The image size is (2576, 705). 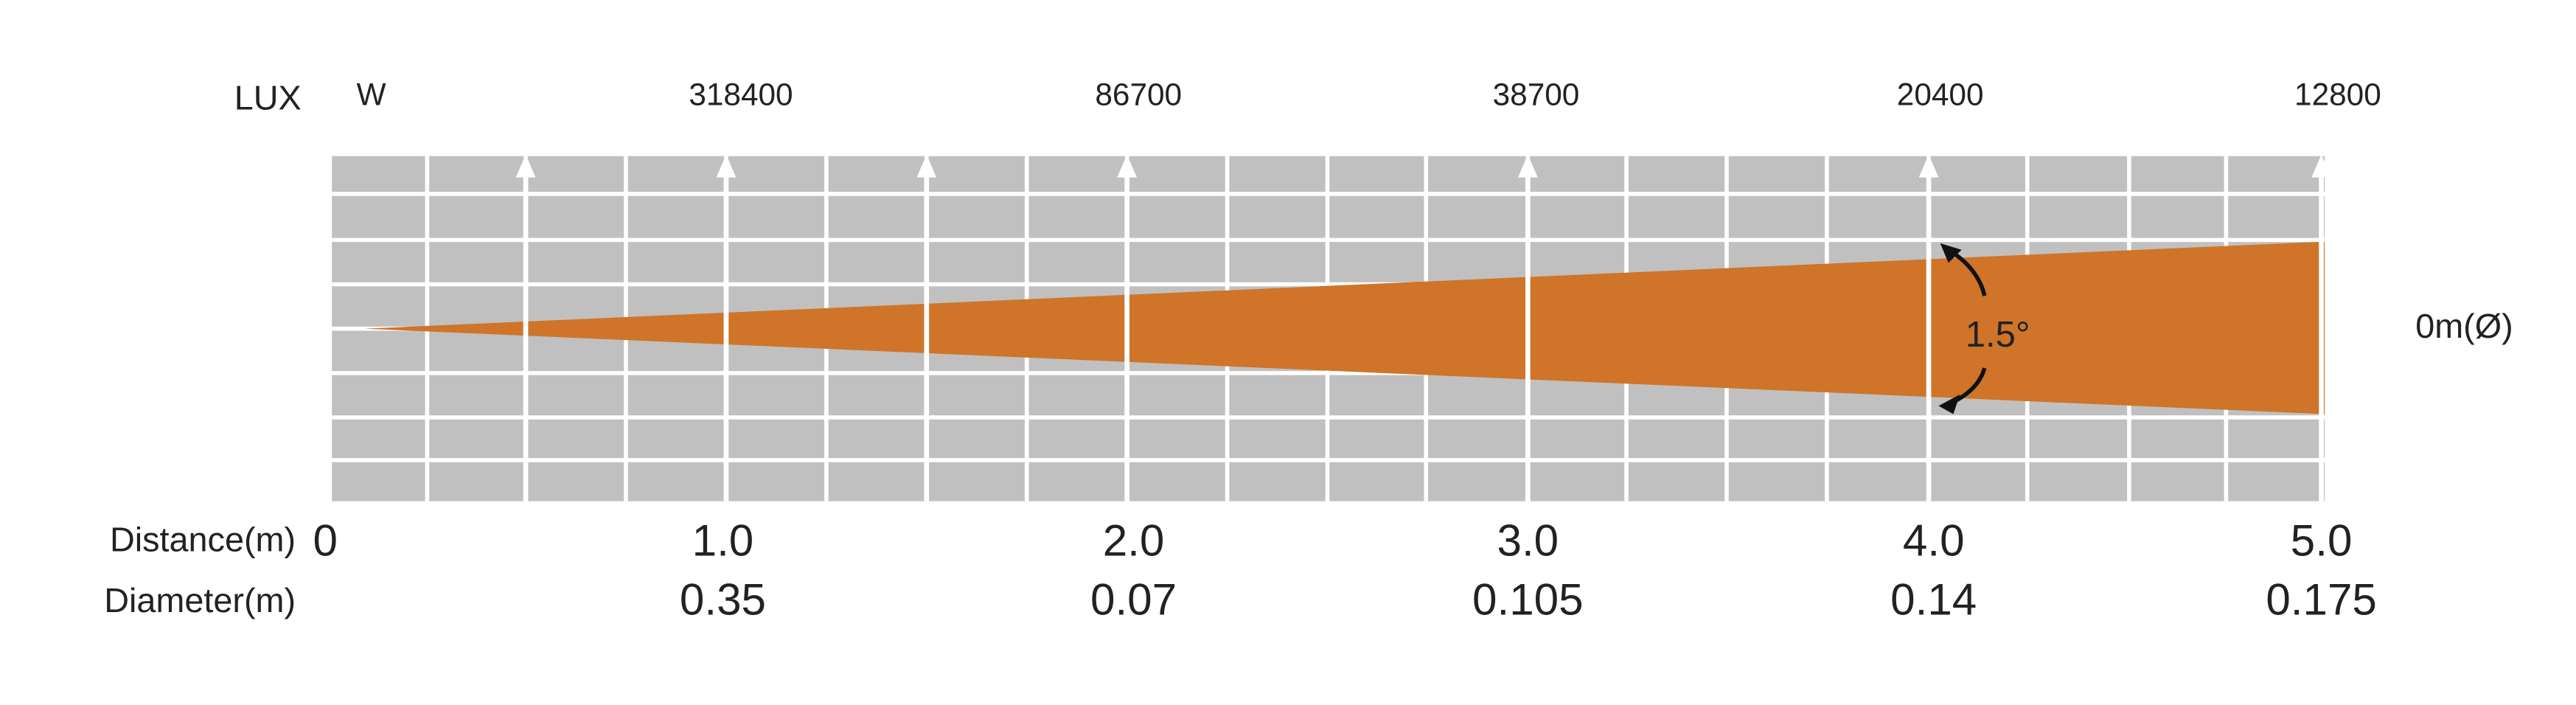 What do you see at coordinates (1933, 600) in the screenshot?
I see `diameter-value: 0.14` at bounding box center [1933, 600].